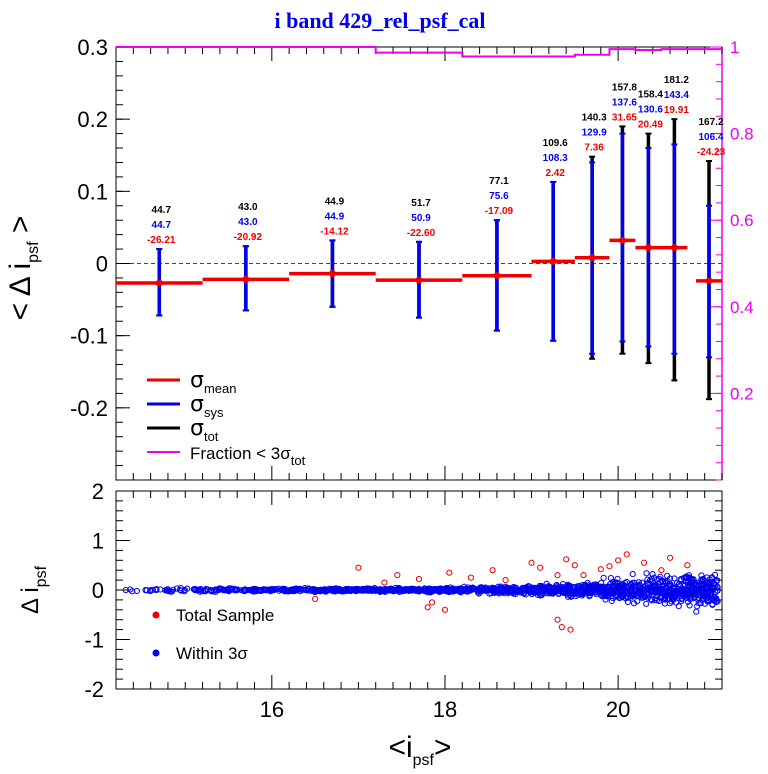 Image resolution: width=768 pixels, height=774 pixels. Describe the element at coordinates (162, 225) in the screenshot. I see `bin-annotation: 44.7` at that location.